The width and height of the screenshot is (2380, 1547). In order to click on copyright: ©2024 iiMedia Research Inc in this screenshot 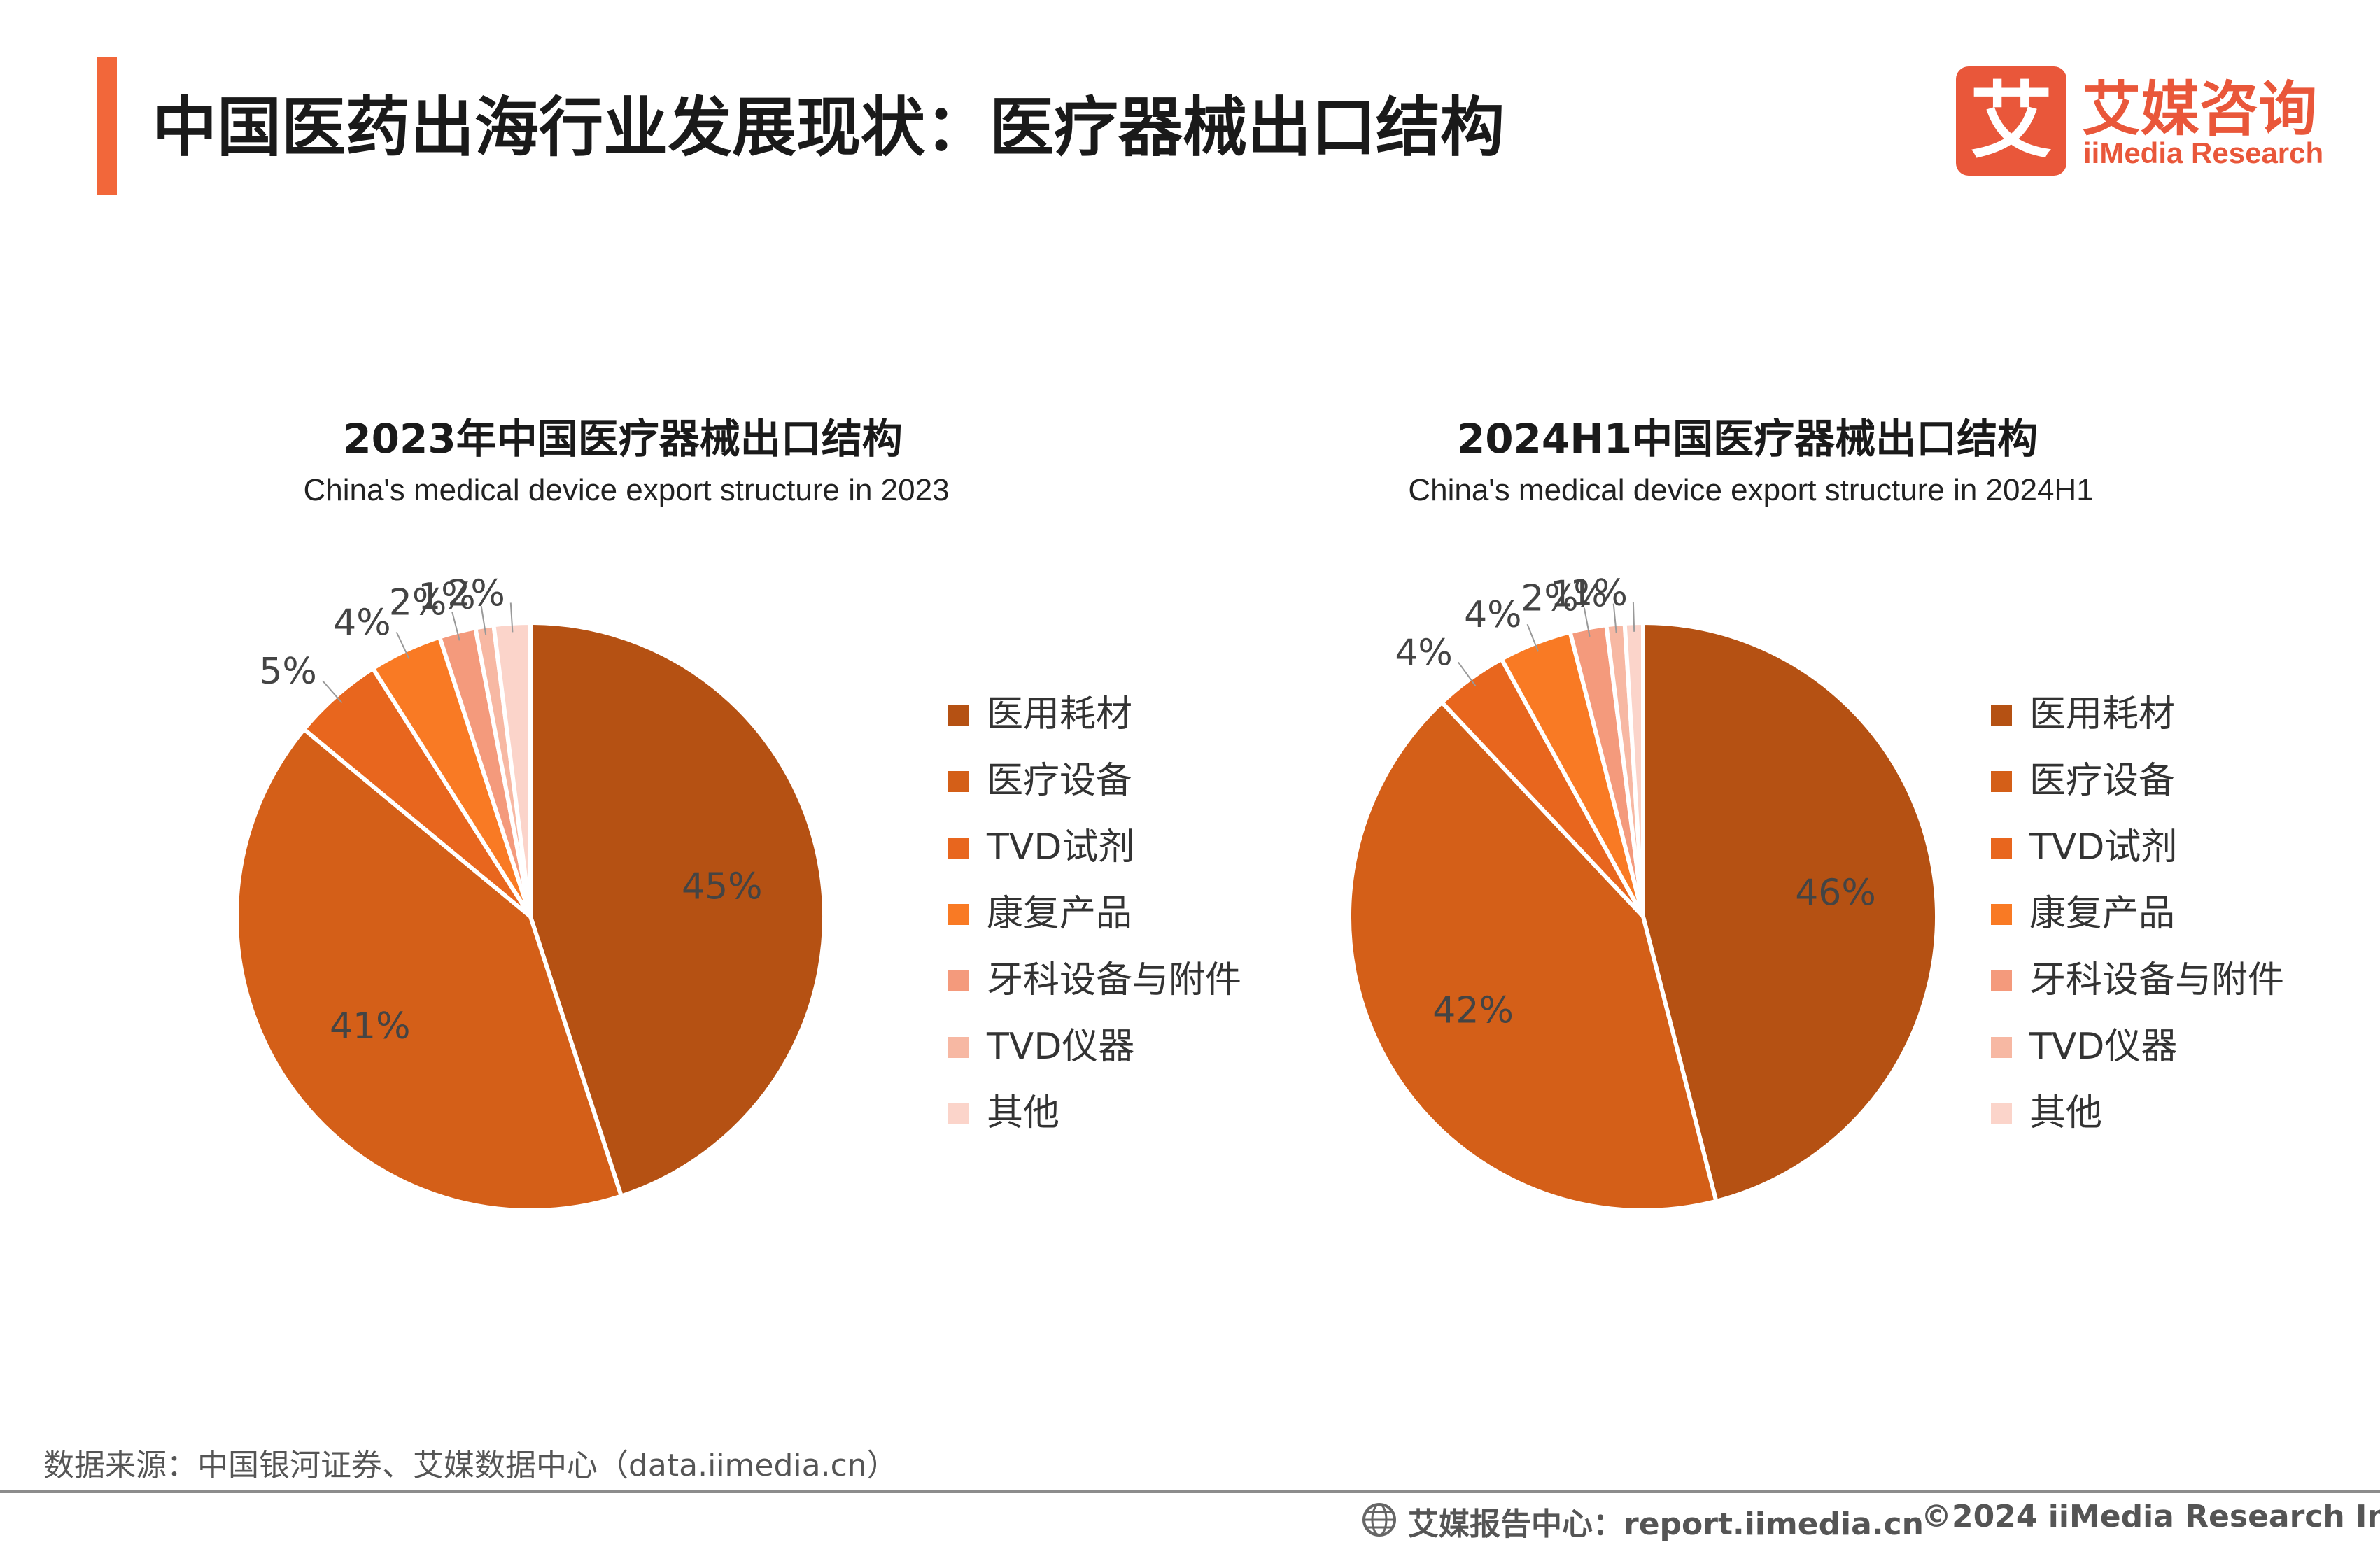, I will do `click(2150, 1517)`.